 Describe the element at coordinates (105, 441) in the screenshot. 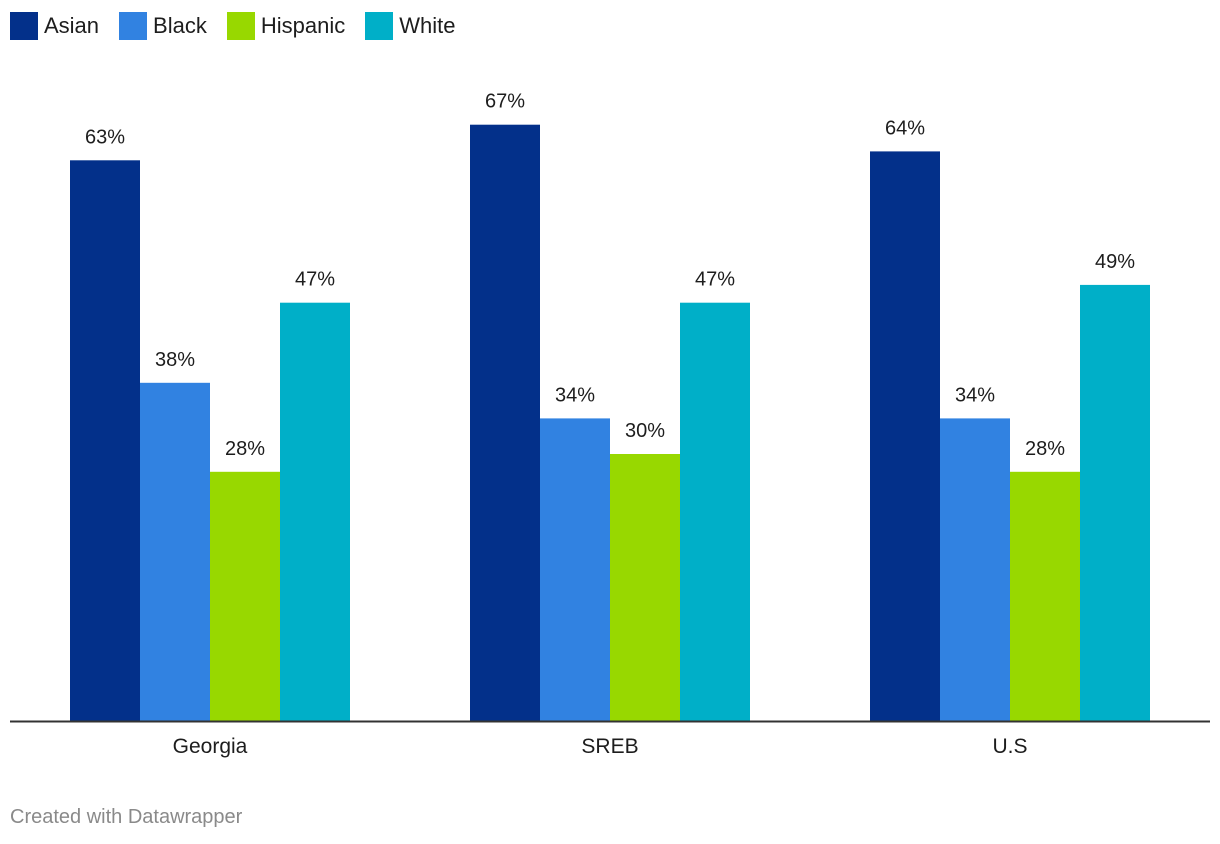

I see `bar-asian-georgia` at that location.